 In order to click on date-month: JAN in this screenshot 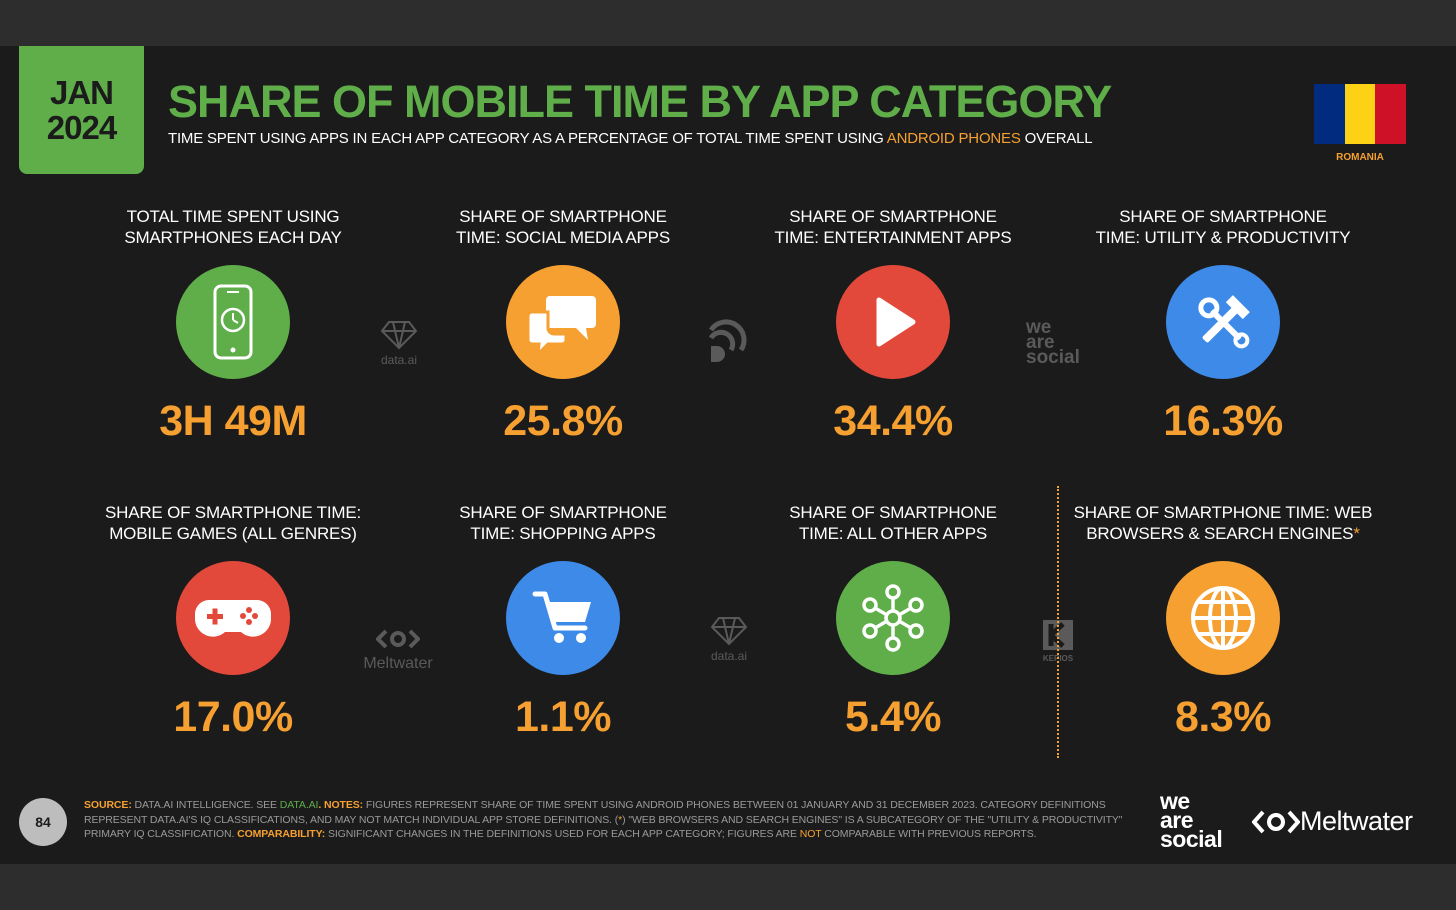, I will do `click(81, 92)`.